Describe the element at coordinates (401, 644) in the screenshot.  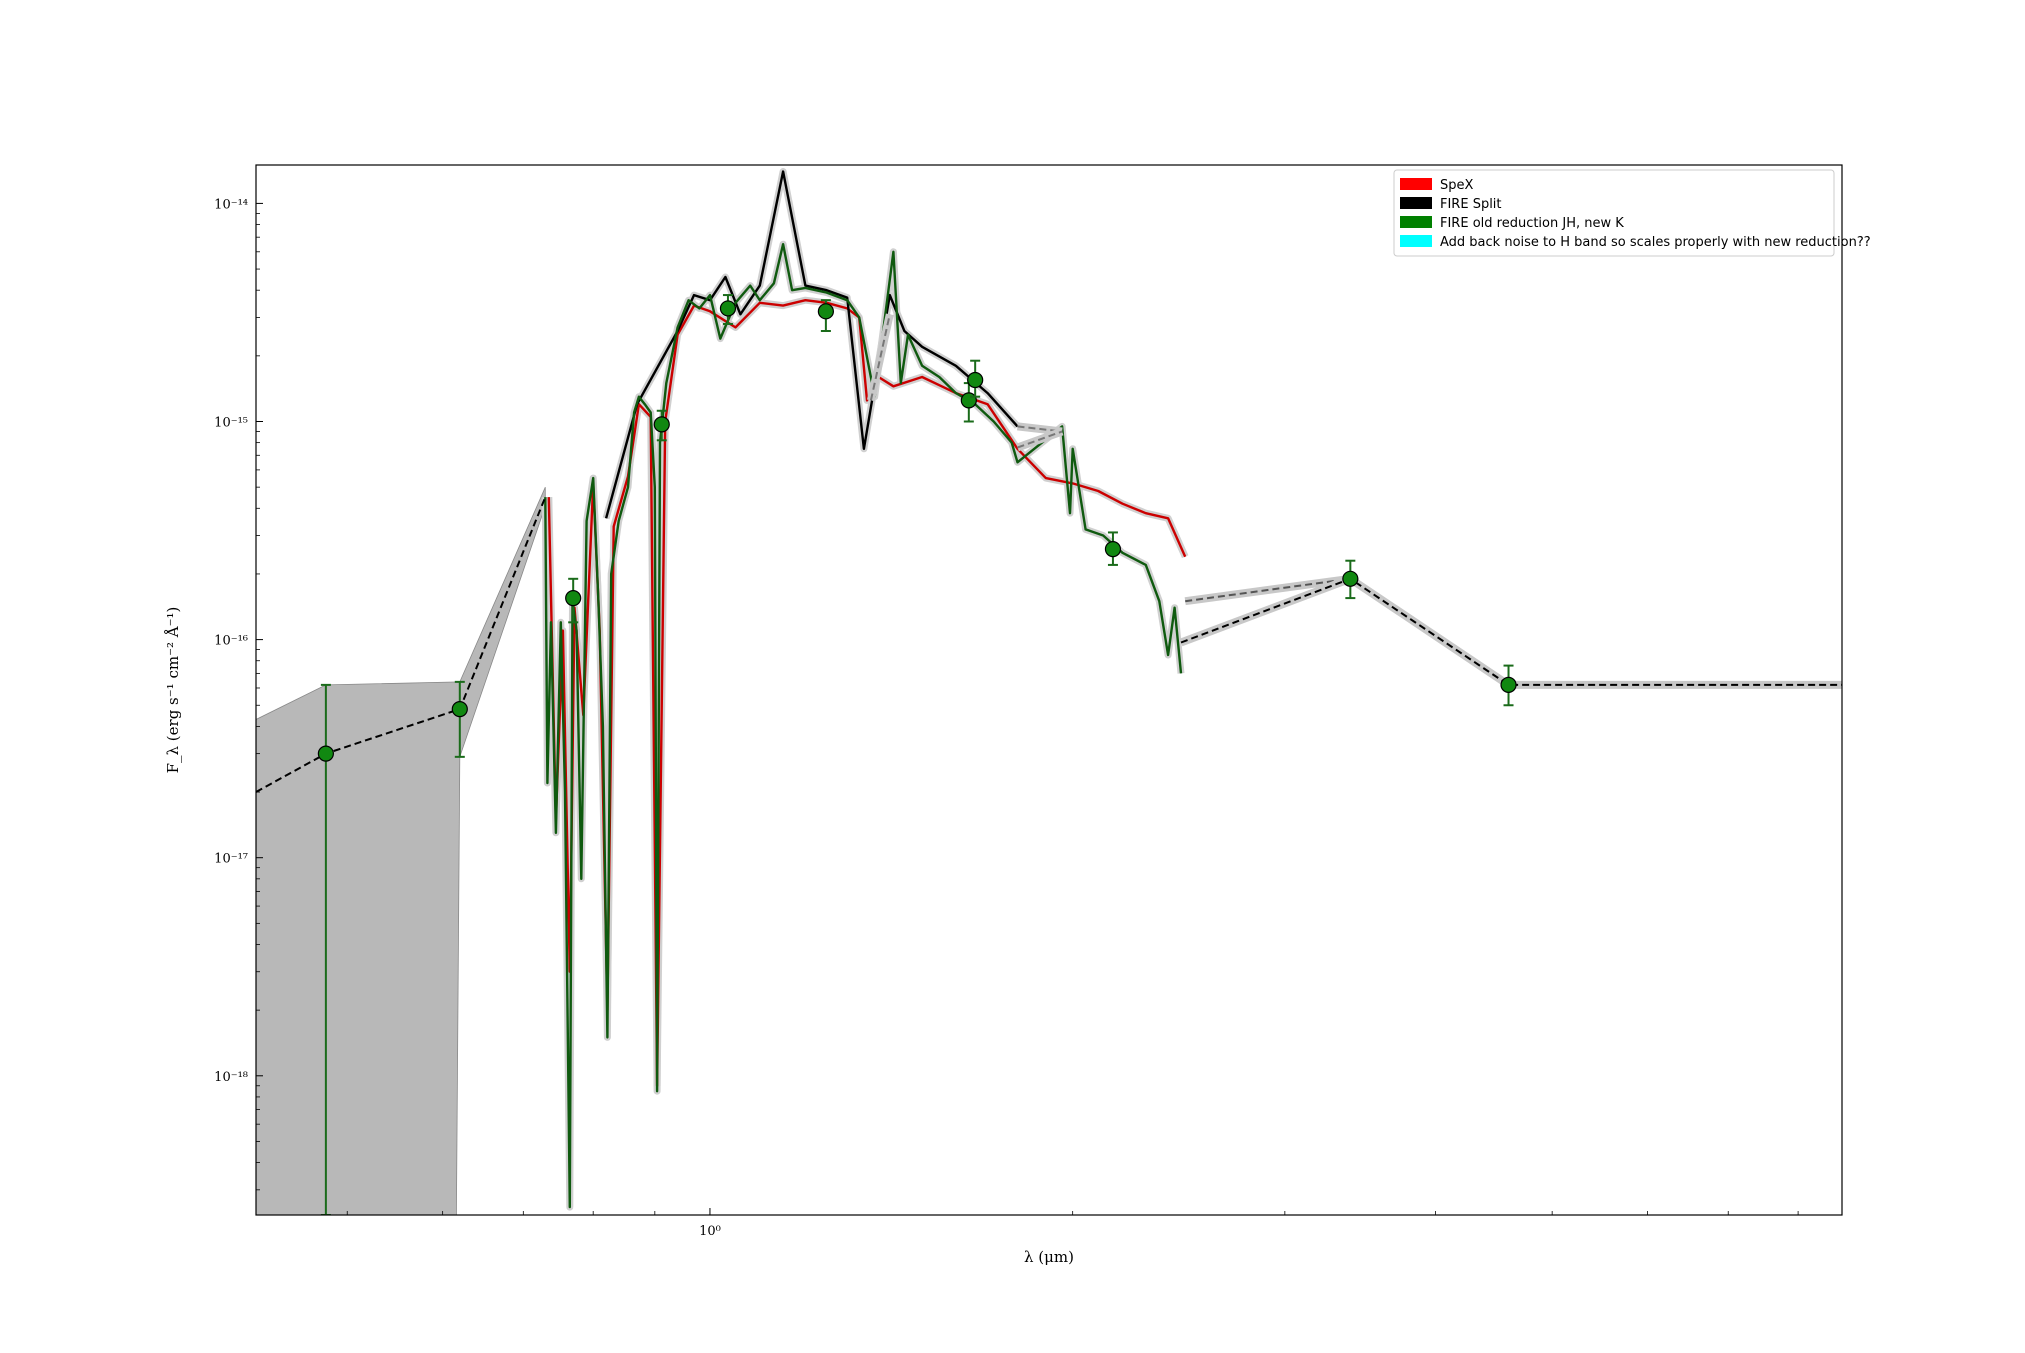
I see `model-line` at that location.